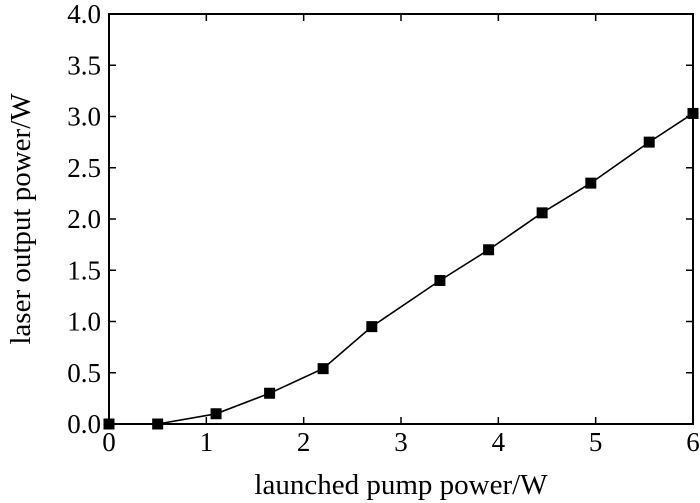  I want to click on y-tick-label: 0.0, so click(84, 424).